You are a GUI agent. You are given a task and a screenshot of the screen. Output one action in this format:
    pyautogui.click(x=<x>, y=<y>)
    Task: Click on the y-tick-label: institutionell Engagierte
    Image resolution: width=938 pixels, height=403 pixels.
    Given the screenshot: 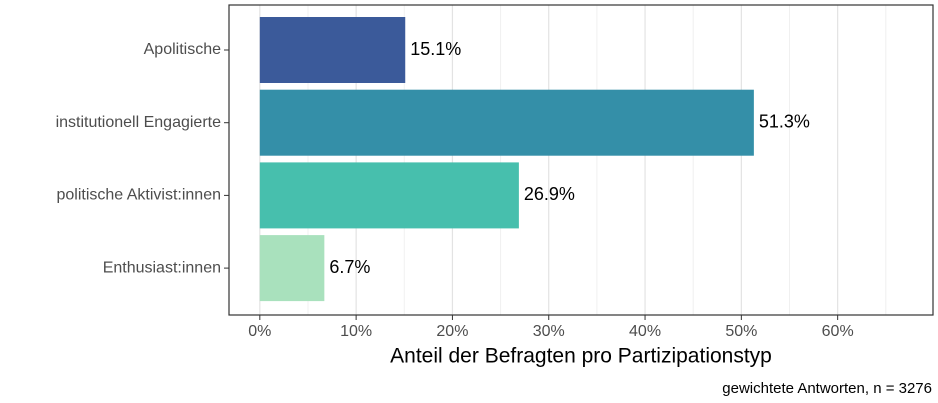 What is the action you would take?
    pyautogui.click(x=139, y=122)
    